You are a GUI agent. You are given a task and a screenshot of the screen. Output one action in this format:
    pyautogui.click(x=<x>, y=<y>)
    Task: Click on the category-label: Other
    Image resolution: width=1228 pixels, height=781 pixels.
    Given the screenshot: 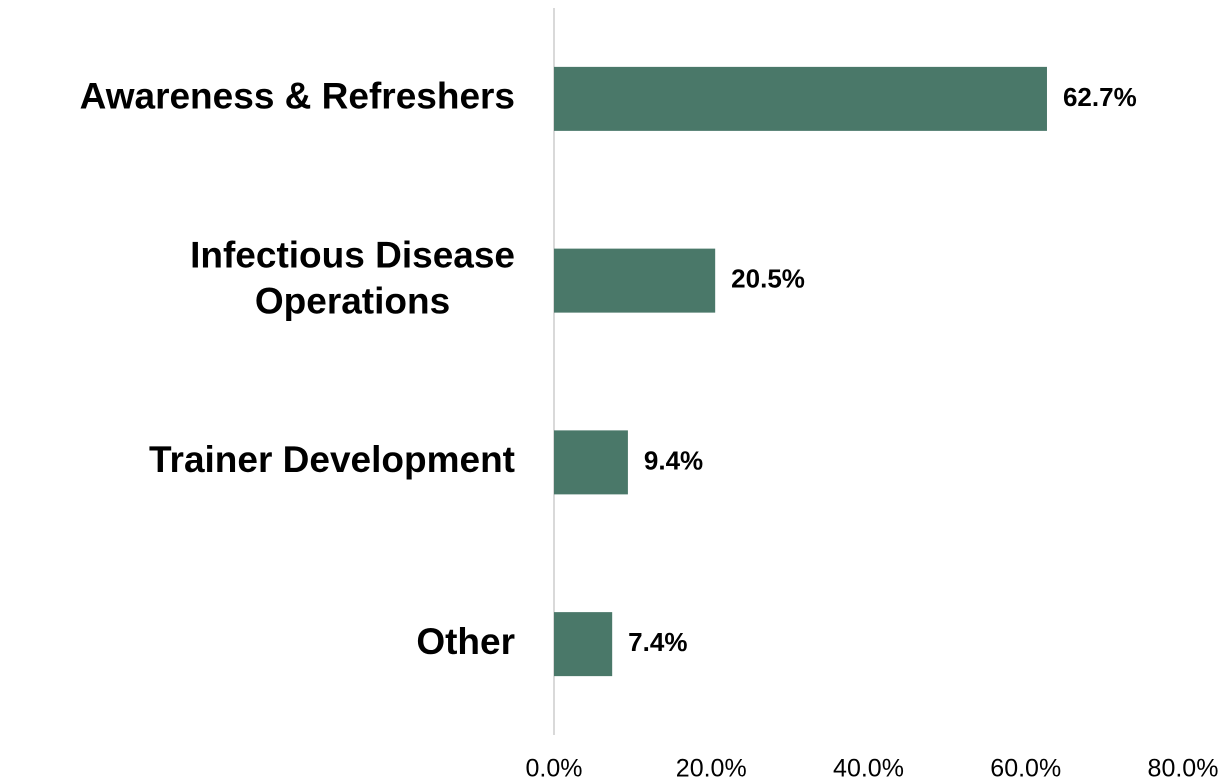 What is the action you would take?
    pyautogui.click(x=465, y=641)
    